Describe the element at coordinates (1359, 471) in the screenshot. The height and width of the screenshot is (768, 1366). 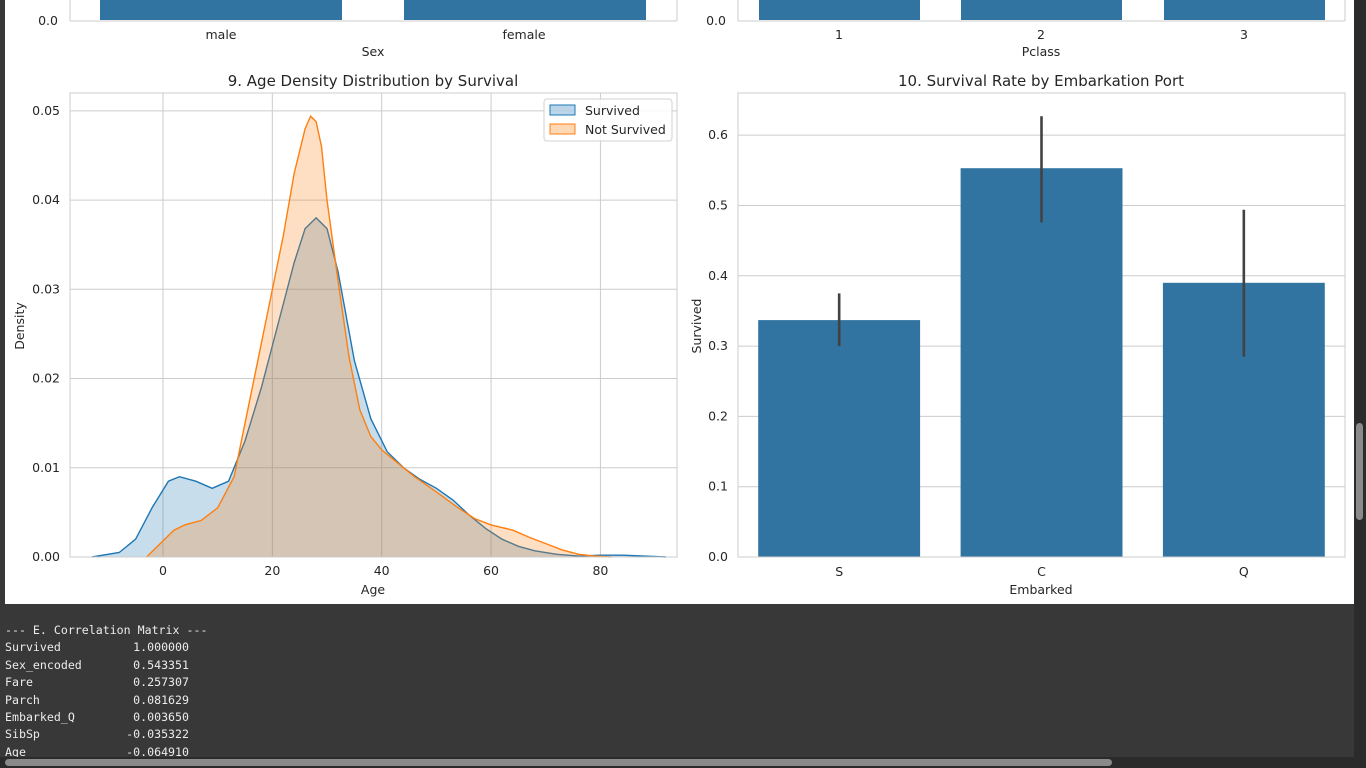
I see `vertical-scrollbar-thumb` at that location.